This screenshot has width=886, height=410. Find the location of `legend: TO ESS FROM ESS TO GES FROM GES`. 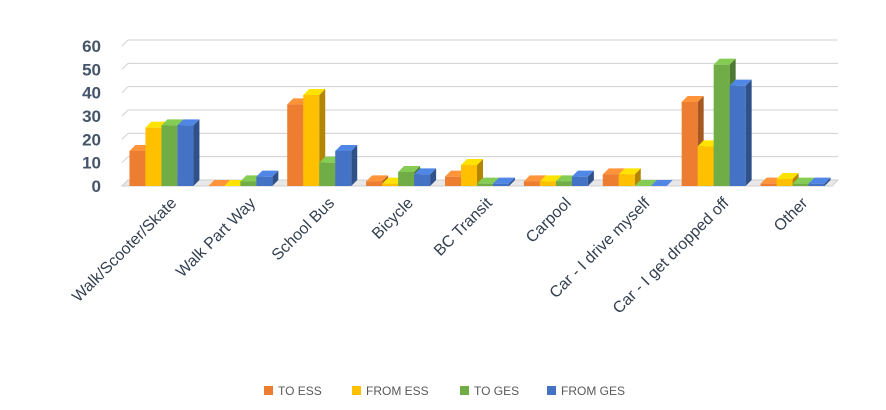

legend: TO ESS FROM ESS TO GES FROM GES is located at coordinates (444, 391).